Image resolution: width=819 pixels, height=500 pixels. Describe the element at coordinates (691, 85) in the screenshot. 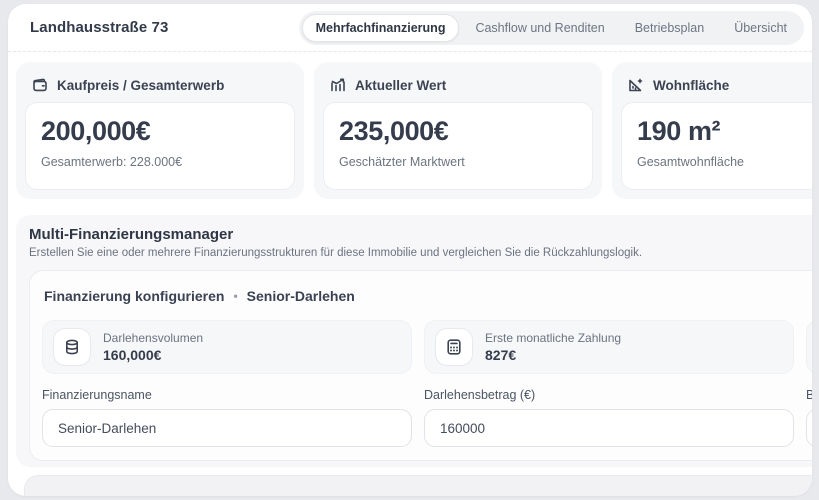

I see `stat-card-title: Wohnfläche` at that location.